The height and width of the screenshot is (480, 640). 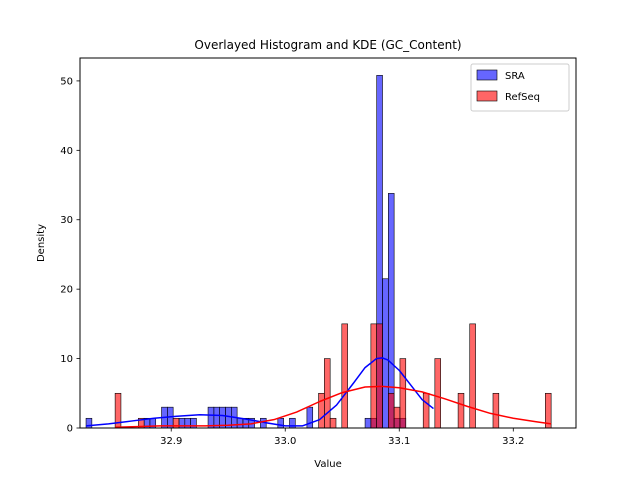 What do you see at coordinates (66, 151) in the screenshot?
I see `y-tick-label-4: 40` at bounding box center [66, 151].